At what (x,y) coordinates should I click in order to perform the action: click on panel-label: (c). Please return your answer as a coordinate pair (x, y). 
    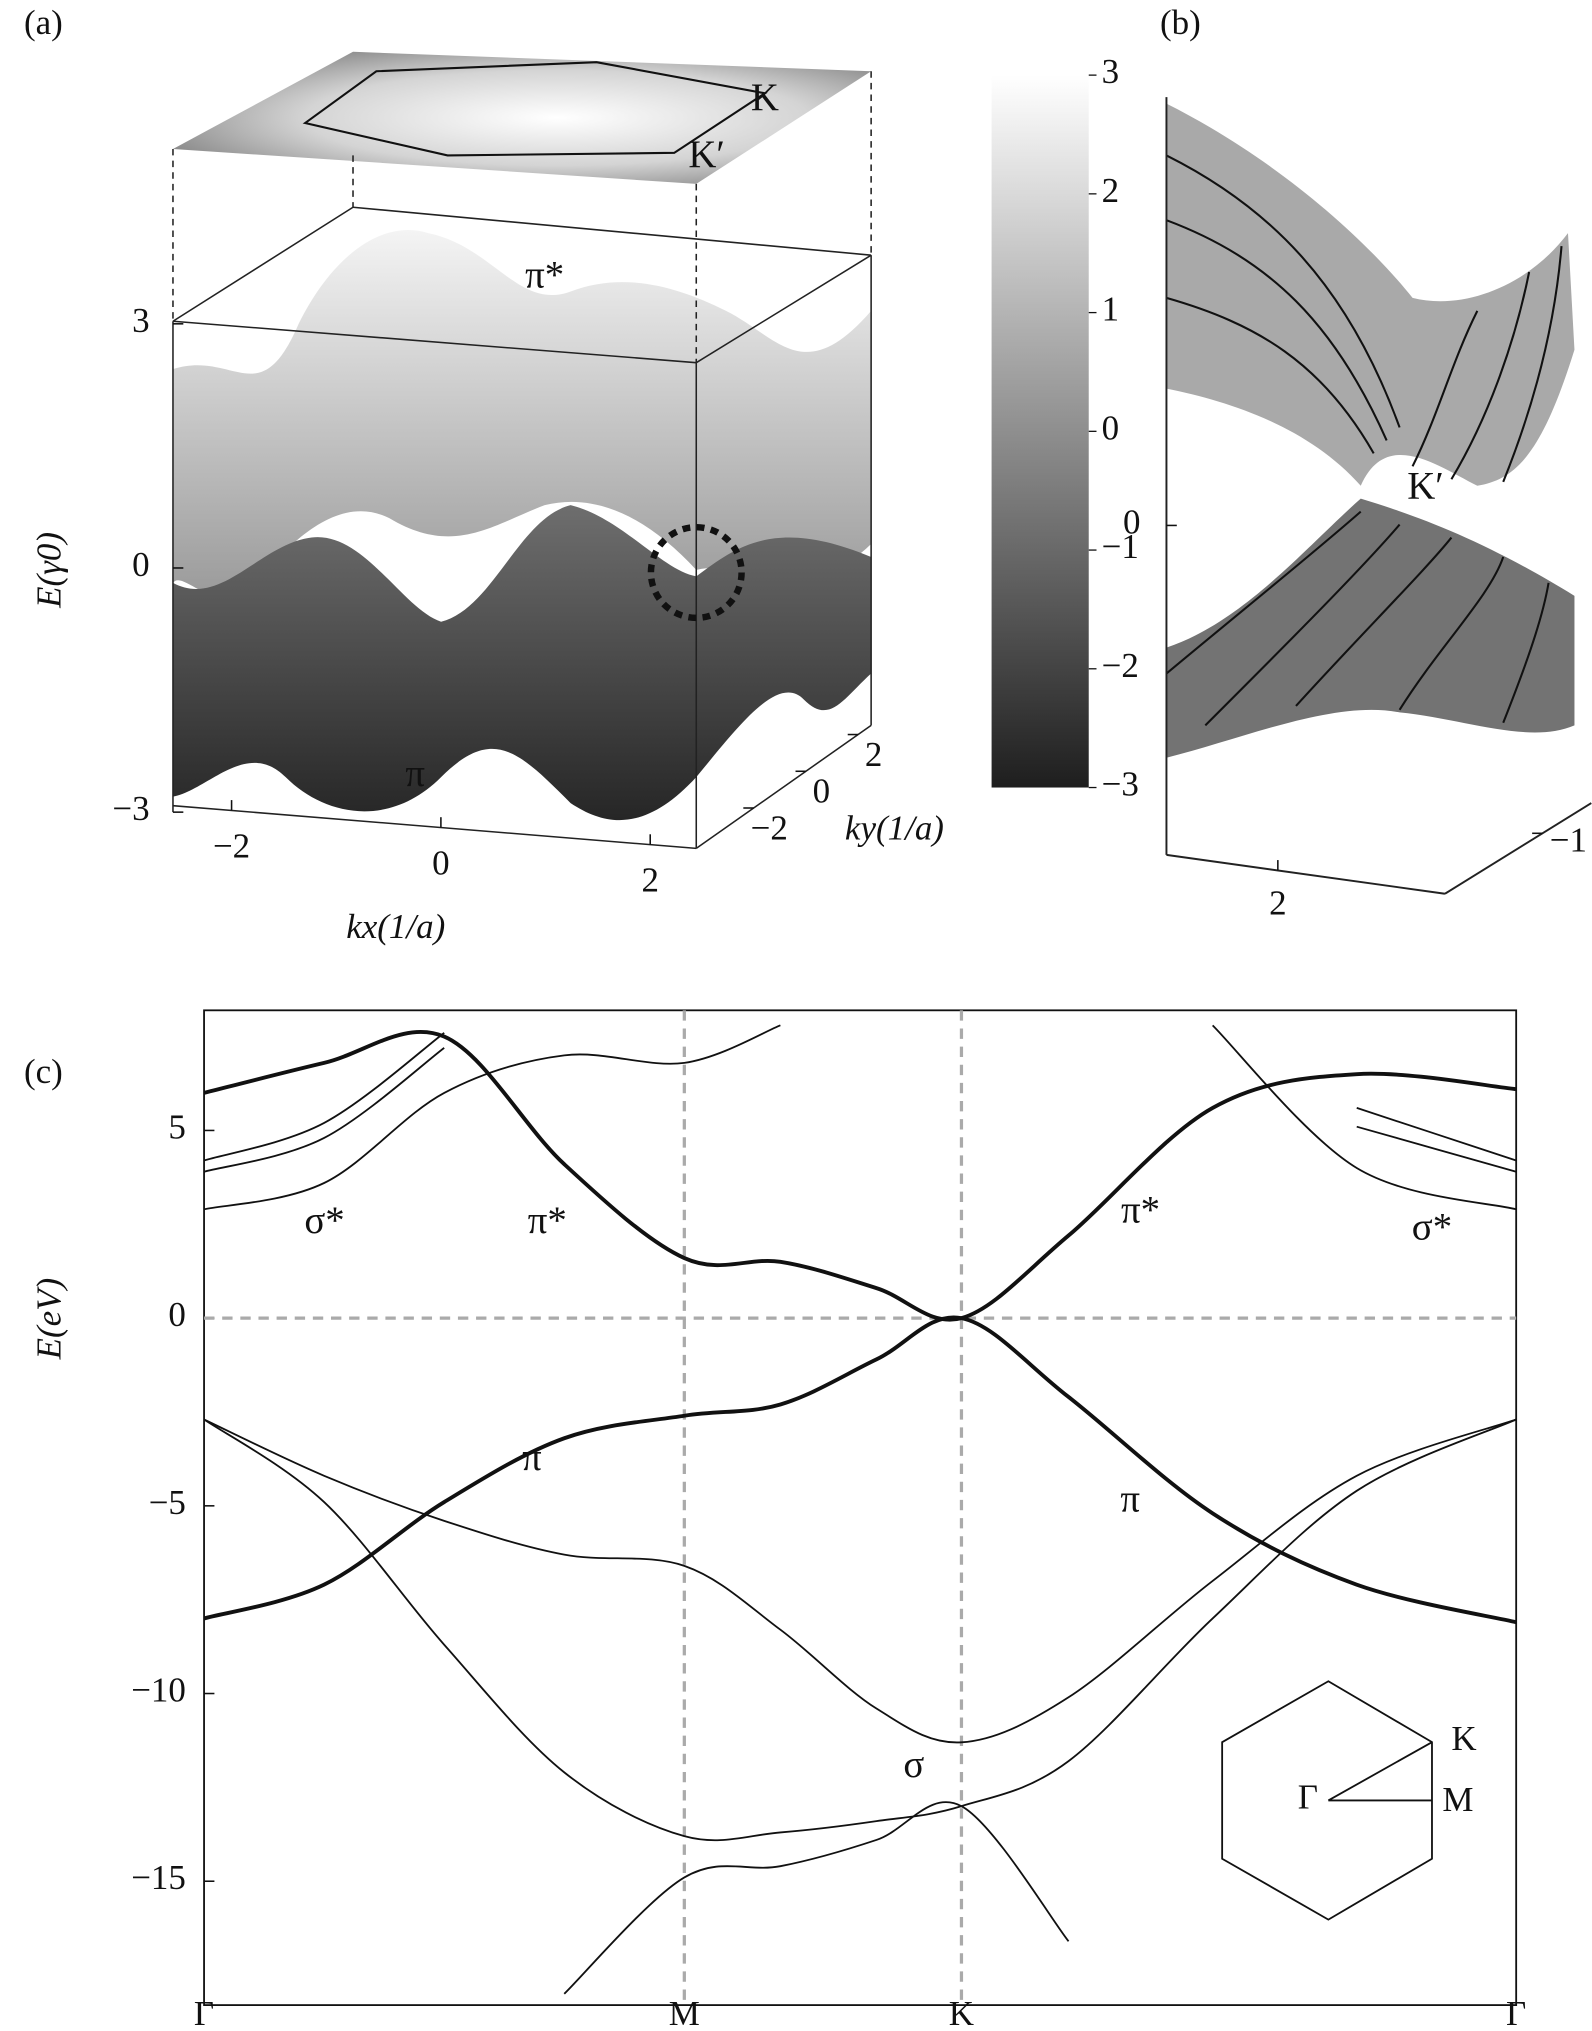
    Looking at the image, I should click on (43, 1071).